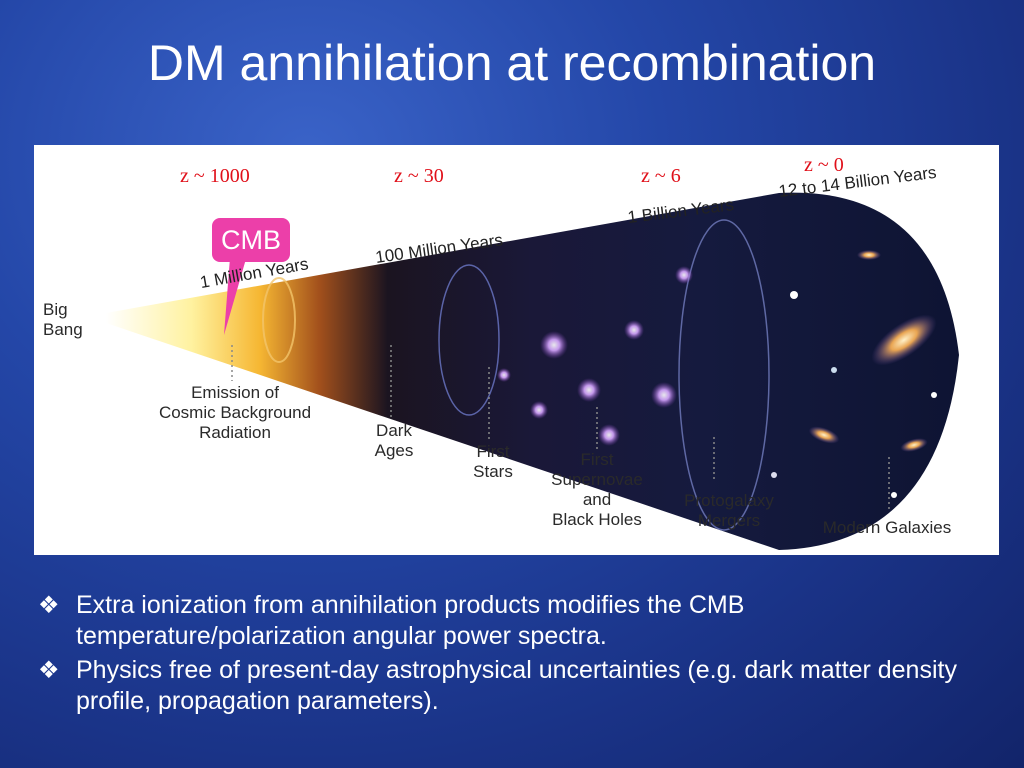  Describe the element at coordinates (63, 319) in the screenshot. I see `big-bang-label: Big Bang` at that location.